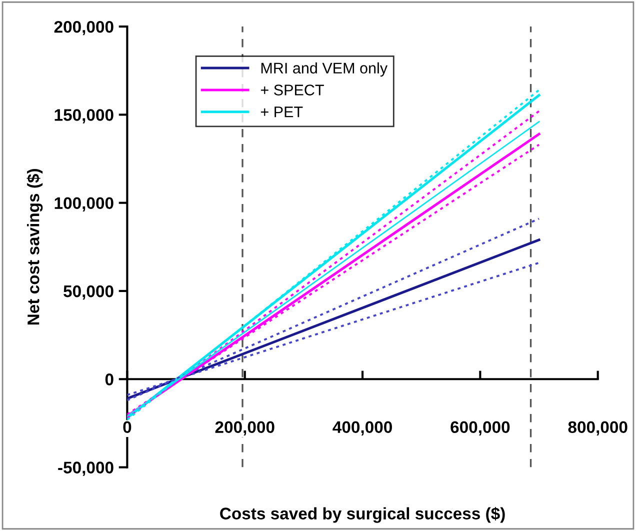 The height and width of the screenshot is (531, 636). What do you see at coordinates (84, 116) in the screenshot?
I see `y-tick-label: 150,000` at bounding box center [84, 116].